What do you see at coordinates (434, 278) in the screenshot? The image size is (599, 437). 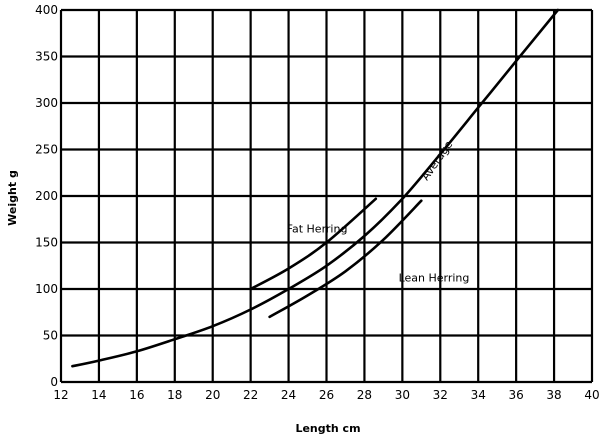 I see `annotation-label: Lean Herring` at bounding box center [434, 278].